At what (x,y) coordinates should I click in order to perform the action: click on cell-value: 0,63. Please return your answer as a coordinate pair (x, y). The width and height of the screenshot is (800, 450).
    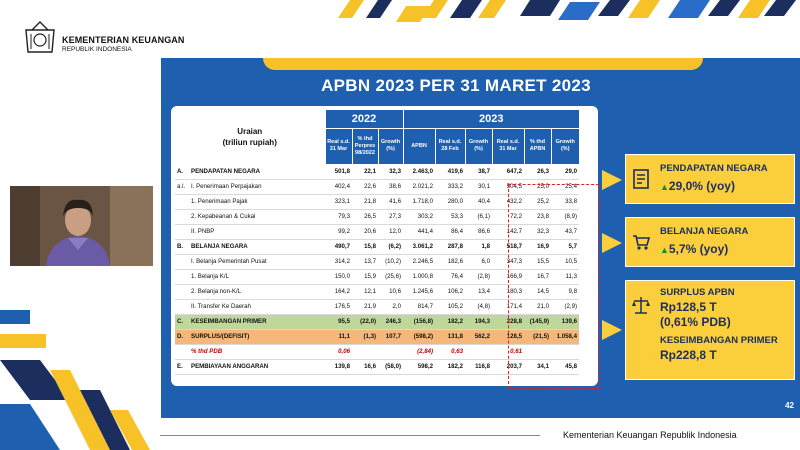
    Looking at the image, I should click on (450, 352).